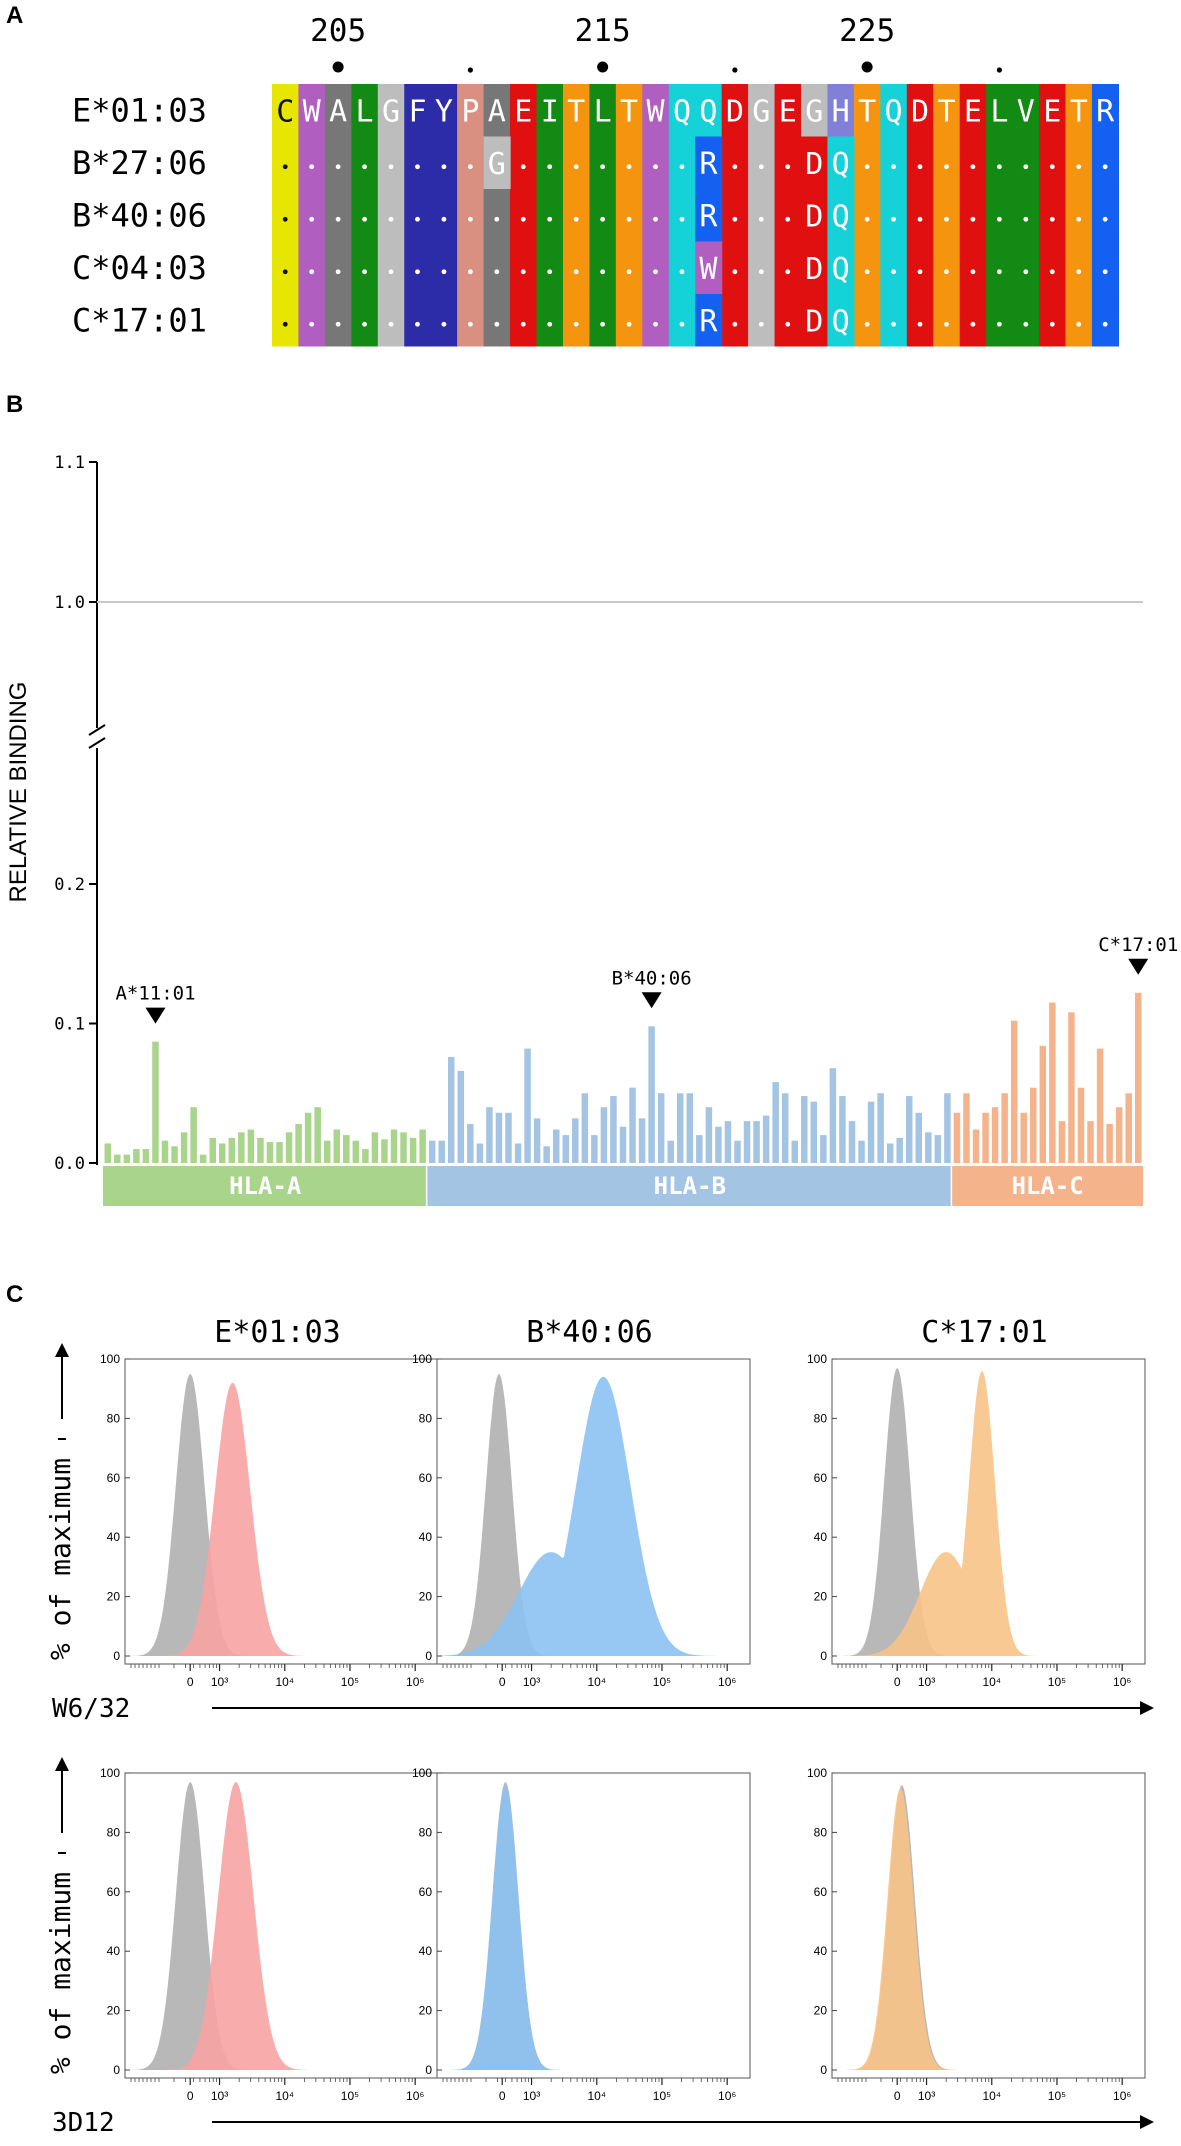 Image resolution: width=1181 pixels, height=2146 pixels. Describe the element at coordinates (69, 1025) in the screenshot. I see `y-tick-label: 0.1` at that location.